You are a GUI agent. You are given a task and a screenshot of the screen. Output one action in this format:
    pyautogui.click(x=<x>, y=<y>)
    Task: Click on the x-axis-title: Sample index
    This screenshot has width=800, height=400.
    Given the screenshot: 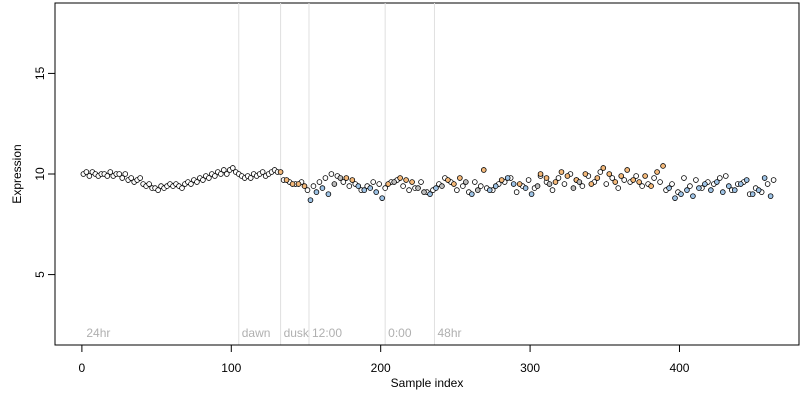 What is the action you would take?
    pyautogui.click(x=427, y=383)
    